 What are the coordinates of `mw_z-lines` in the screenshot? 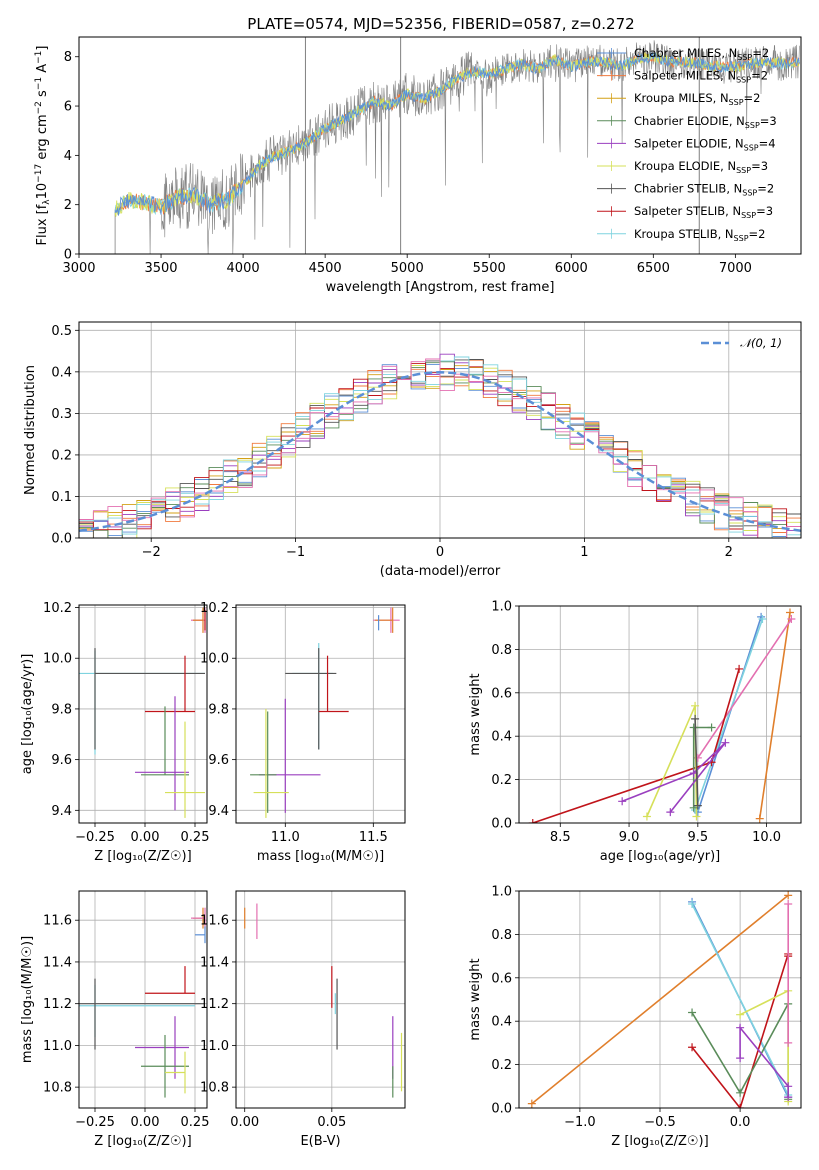 It's located at (660, 999).